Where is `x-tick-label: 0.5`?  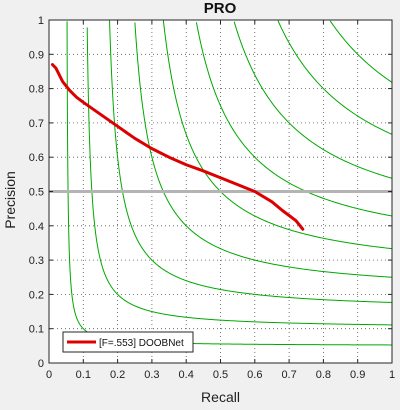
x-tick-label: 0.5 is located at coordinates (220, 375).